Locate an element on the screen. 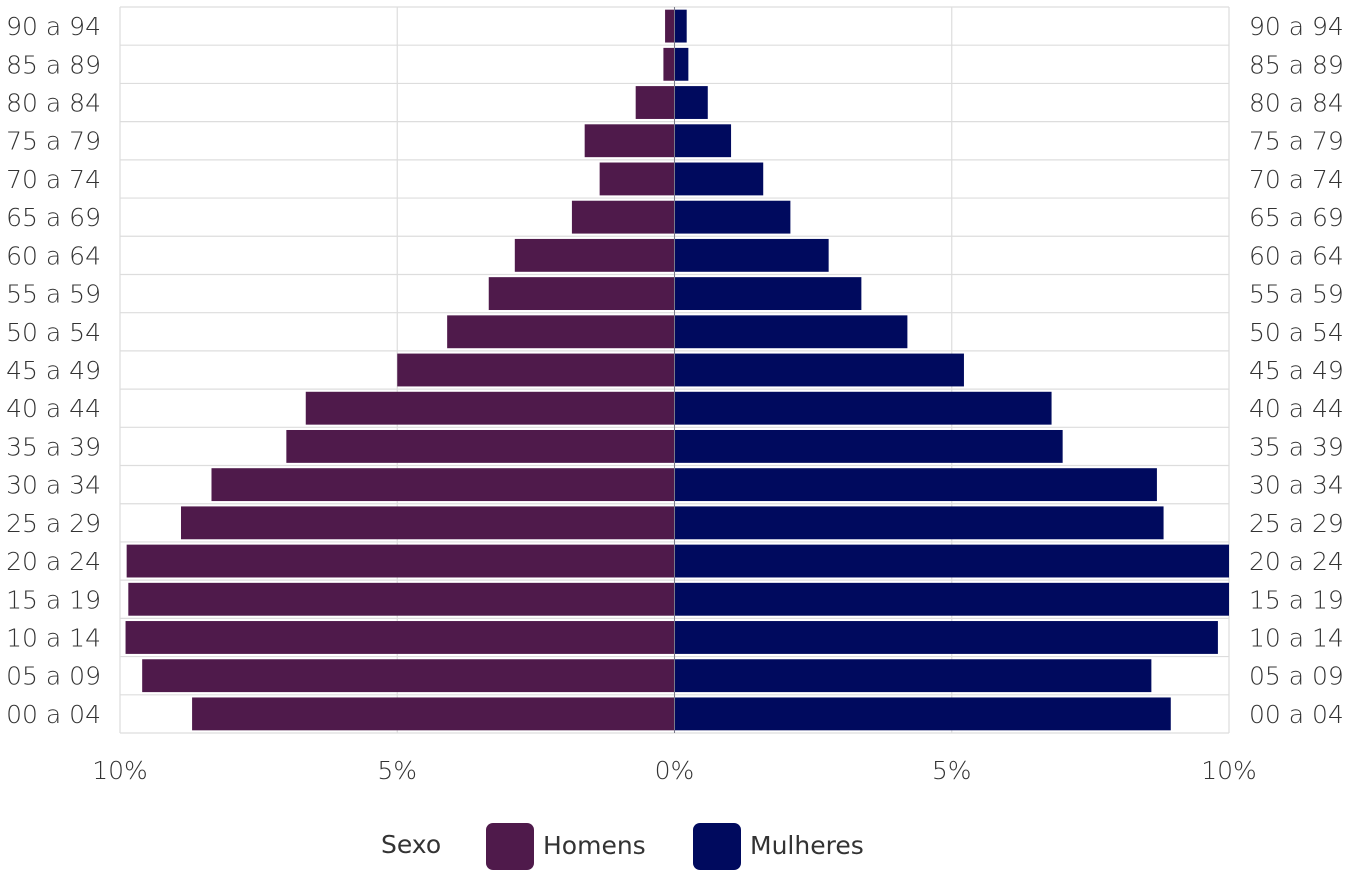  y-tick-label-left: 80 a 84 is located at coordinates (53, 103).